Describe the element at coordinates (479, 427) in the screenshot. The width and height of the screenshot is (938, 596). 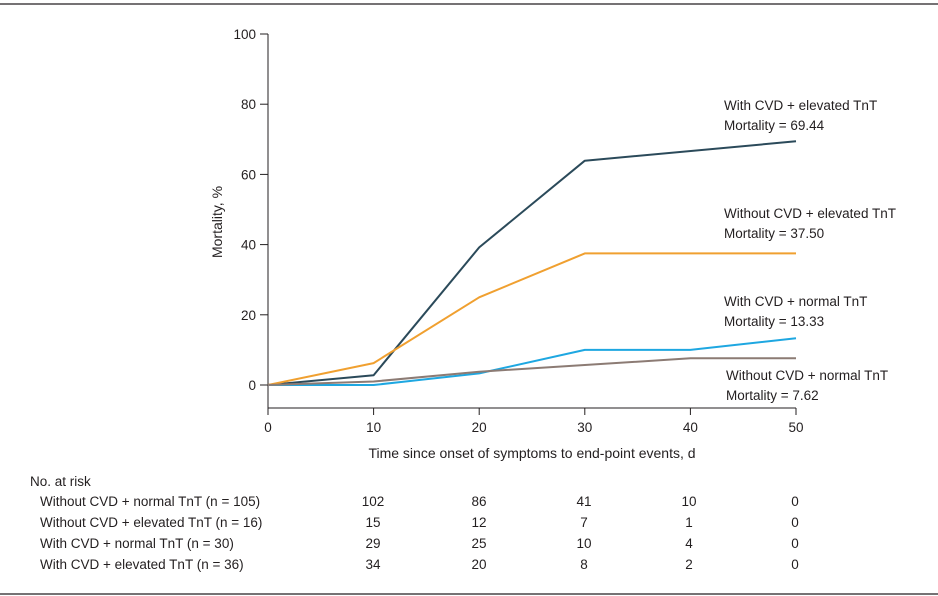
I see `x-tick-label: 20` at that location.